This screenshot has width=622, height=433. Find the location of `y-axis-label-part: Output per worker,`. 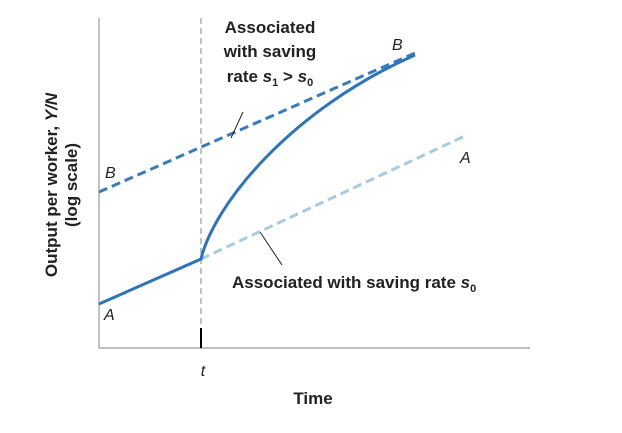

y-axis-label-part: Output per worker, is located at coordinates (51, 199).